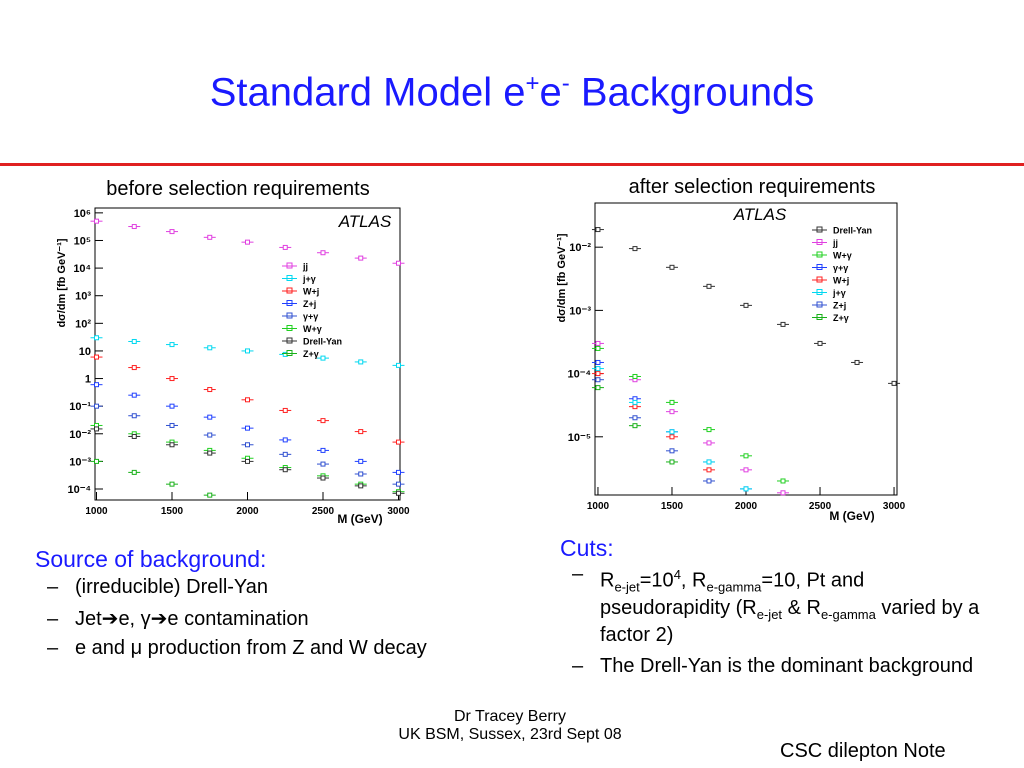 The height and width of the screenshot is (768, 1024). Describe the element at coordinates (509, 716) in the screenshot. I see `author: Dr Tracey Berry` at that location.